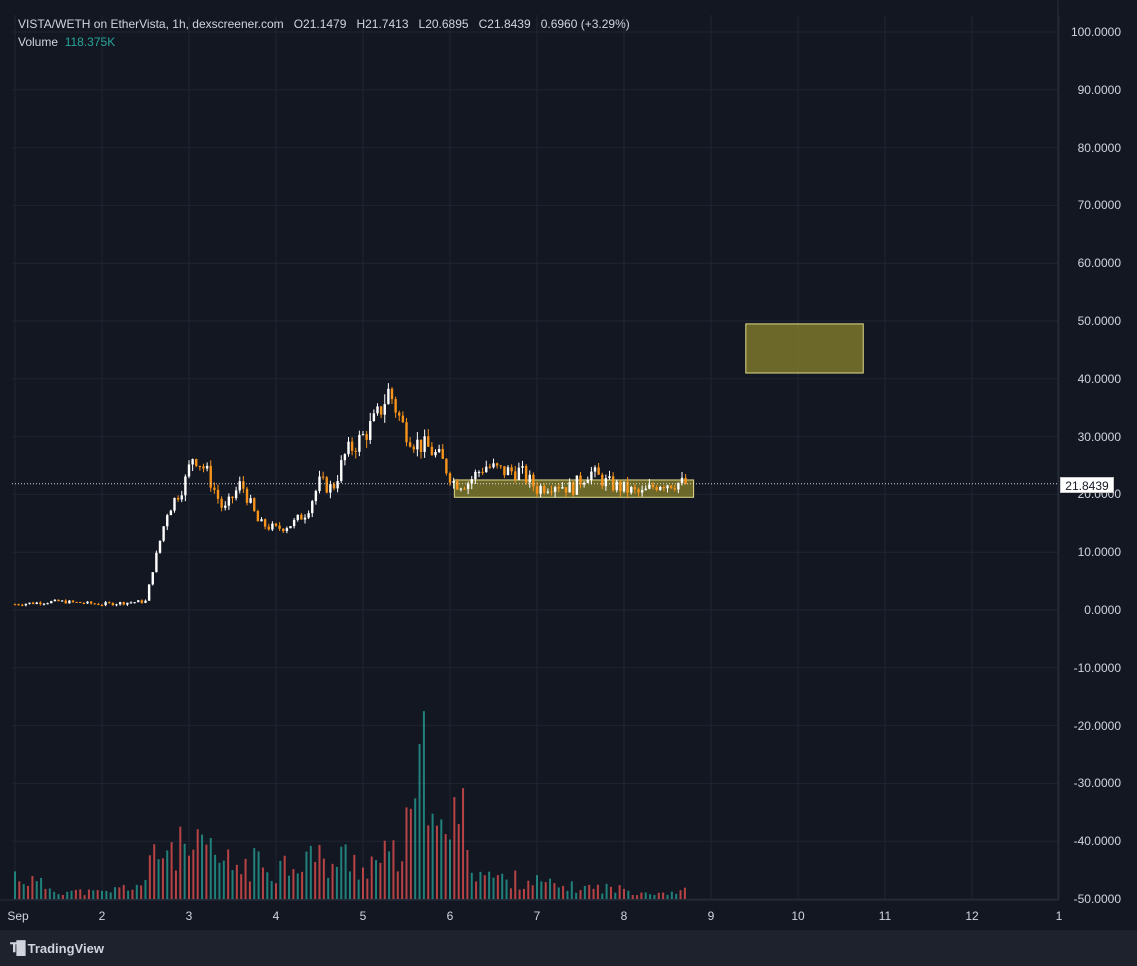  I want to click on time-tick-label: 6, so click(450, 916).